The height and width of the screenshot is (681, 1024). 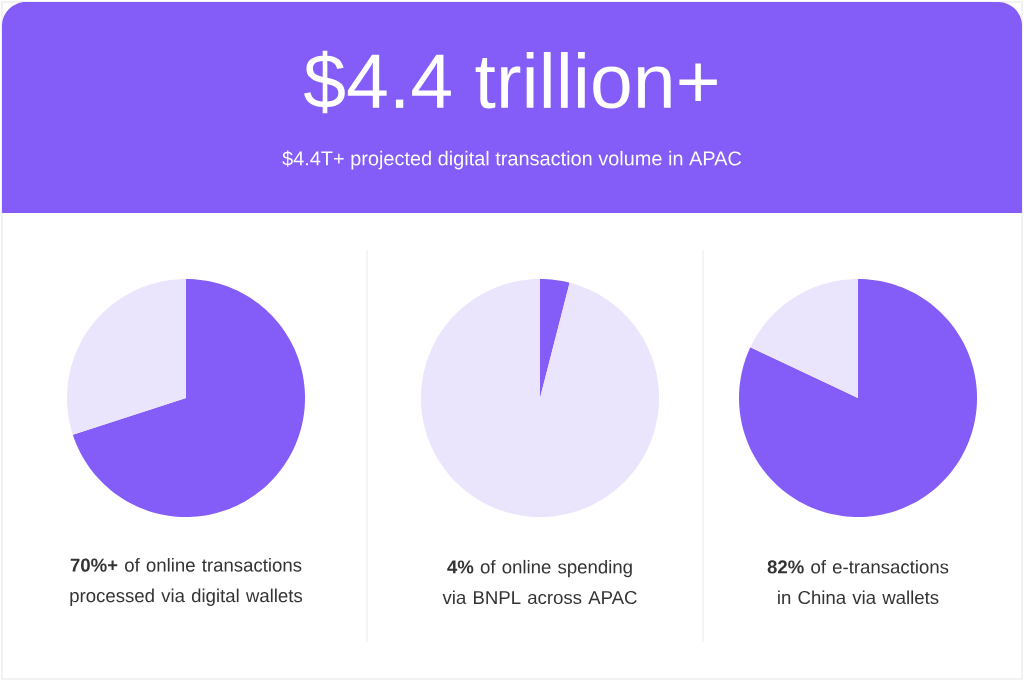 I want to click on text: 82% of e-transactions in China via wallets, so click(x=858, y=582).